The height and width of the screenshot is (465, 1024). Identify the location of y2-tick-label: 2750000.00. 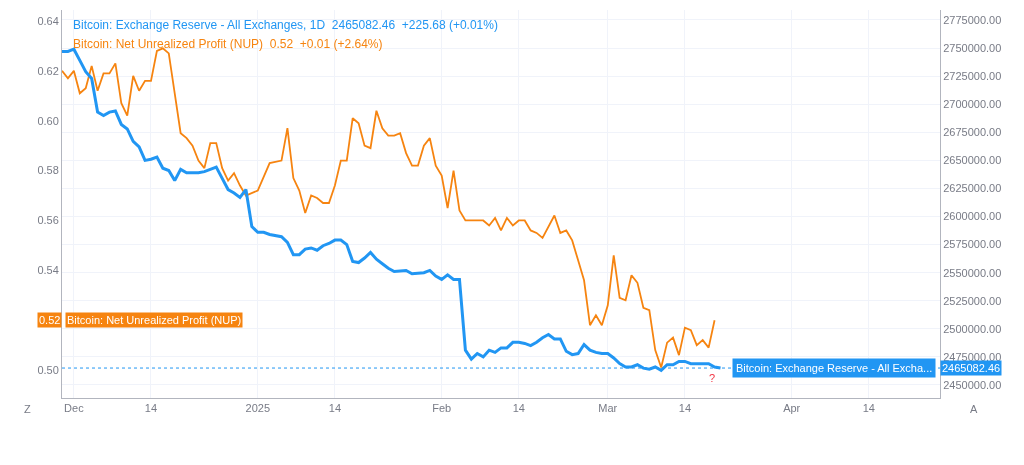
(972, 47).